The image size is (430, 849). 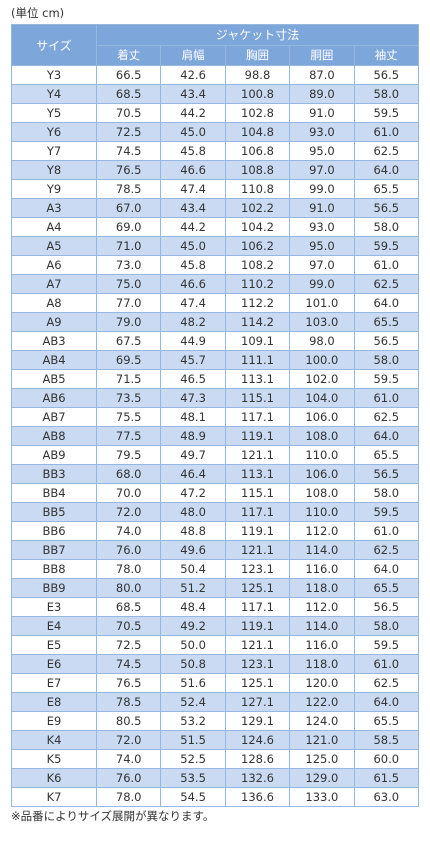 What do you see at coordinates (193, 721) in the screenshot?
I see `value-cell: 53.2` at bounding box center [193, 721].